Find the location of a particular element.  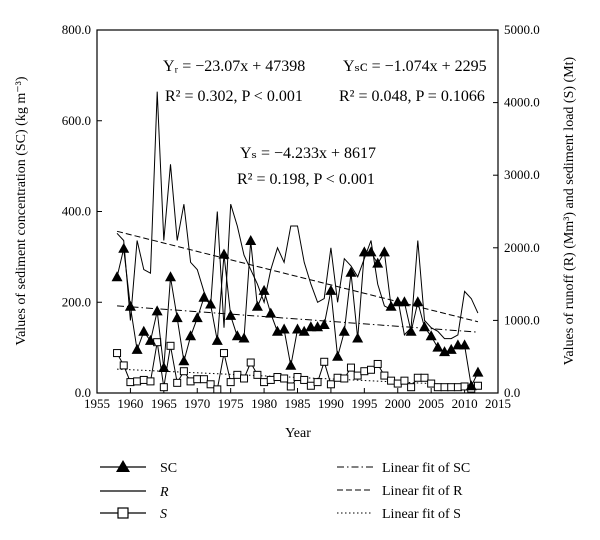

legend-label-fit-sc: Linear fit of SC is located at coordinates (426, 468).